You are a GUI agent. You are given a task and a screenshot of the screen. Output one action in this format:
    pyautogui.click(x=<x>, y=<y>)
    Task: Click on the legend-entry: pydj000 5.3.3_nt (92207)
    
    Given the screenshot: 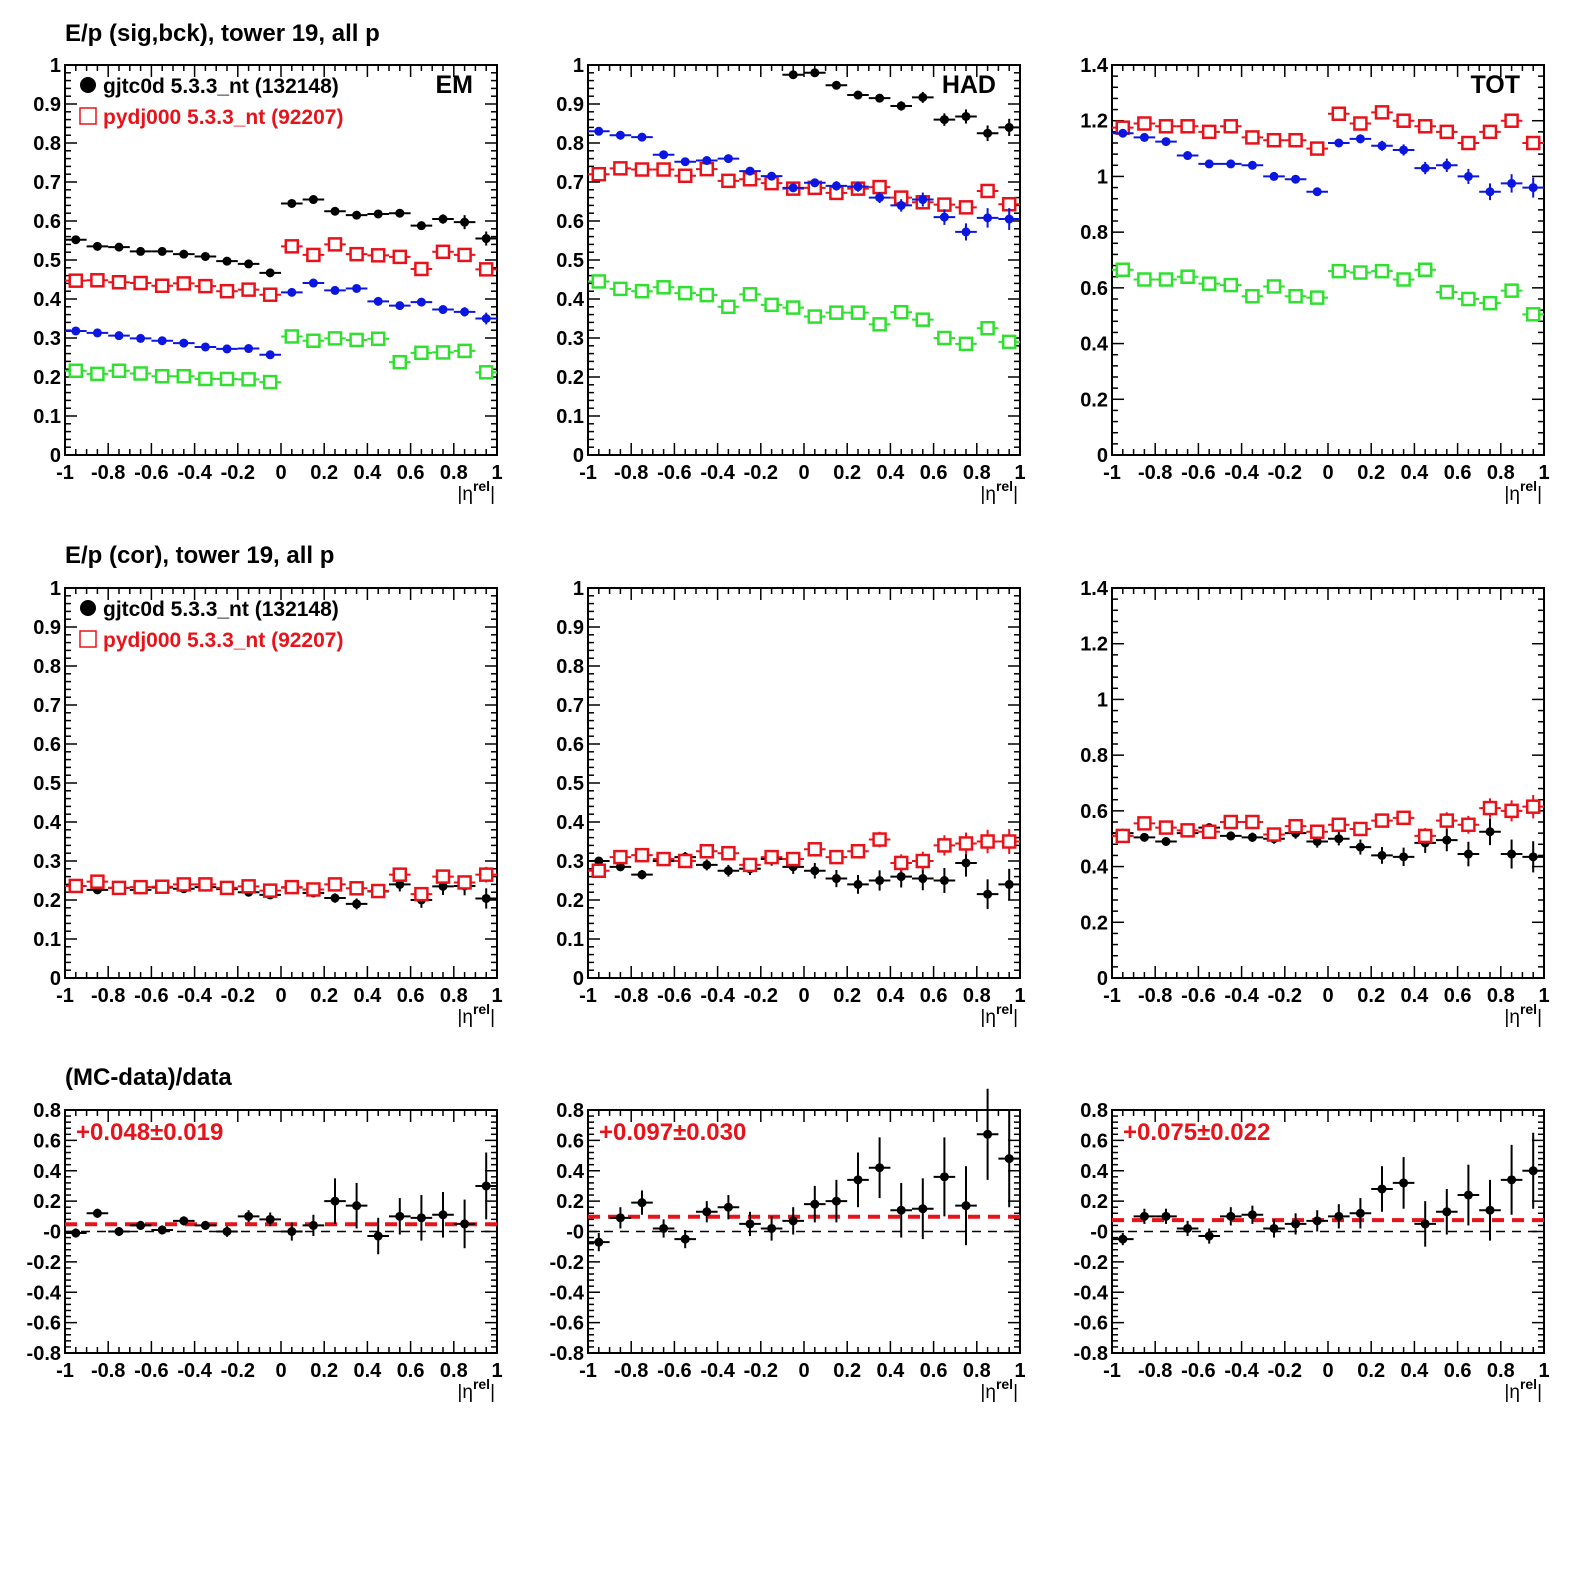 What is the action you would take?
    pyautogui.click(x=223, y=117)
    